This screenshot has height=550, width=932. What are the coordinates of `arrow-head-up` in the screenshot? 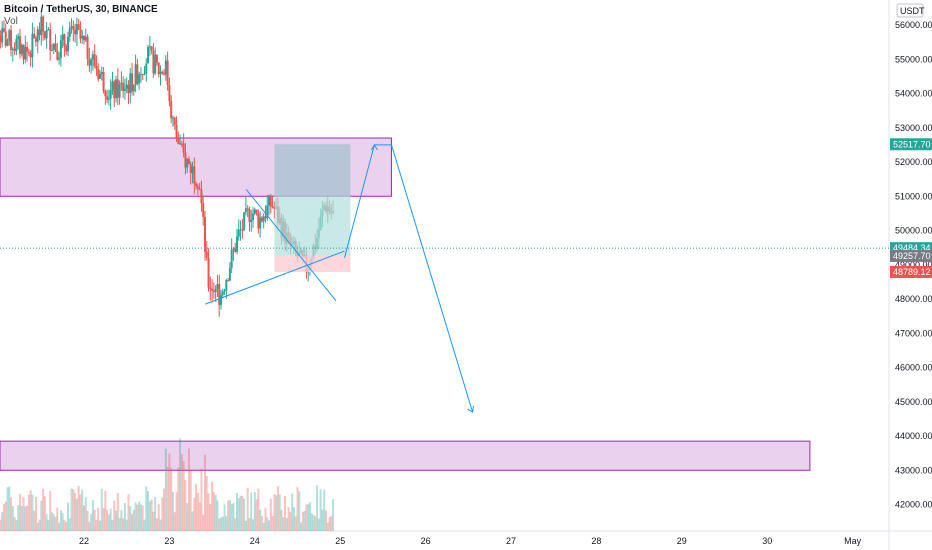 It's located at (374, 147).